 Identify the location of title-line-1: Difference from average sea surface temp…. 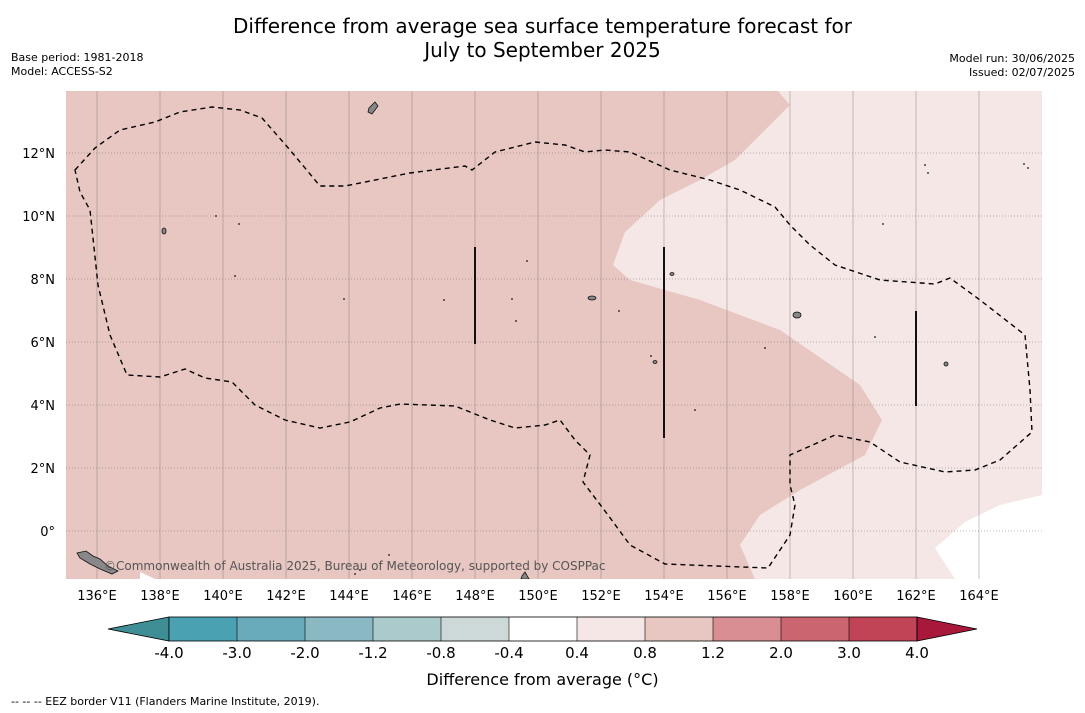
(542, 26).